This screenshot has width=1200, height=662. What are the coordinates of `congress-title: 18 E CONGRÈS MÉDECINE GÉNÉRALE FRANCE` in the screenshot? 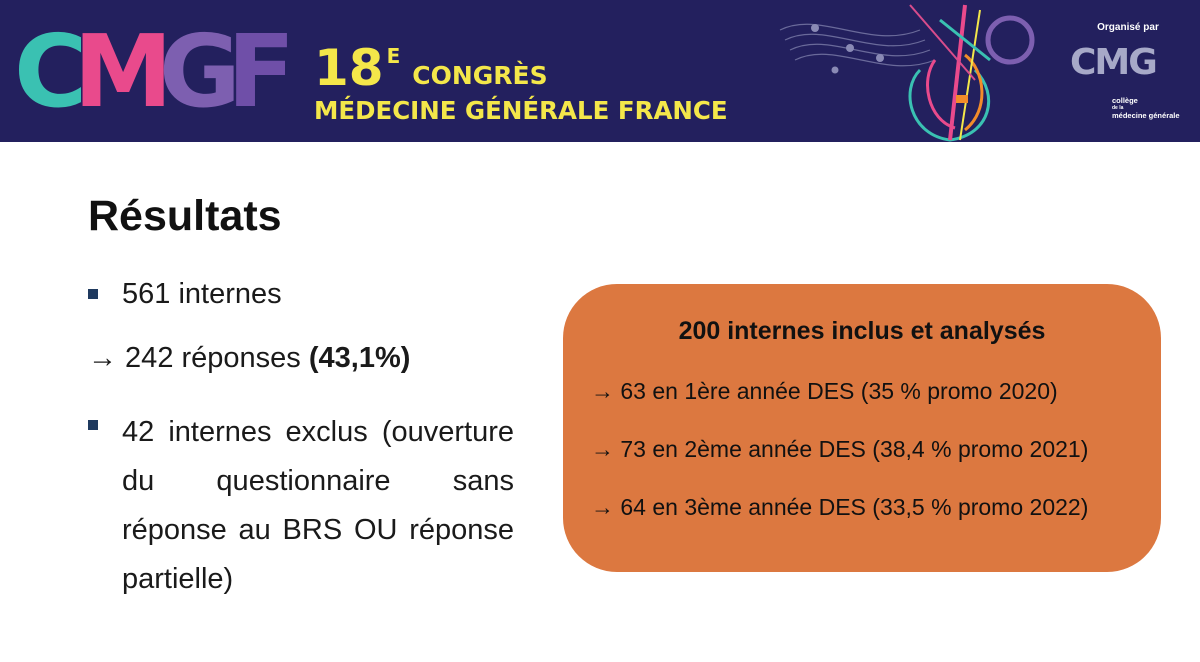 It's located at (521, 79).